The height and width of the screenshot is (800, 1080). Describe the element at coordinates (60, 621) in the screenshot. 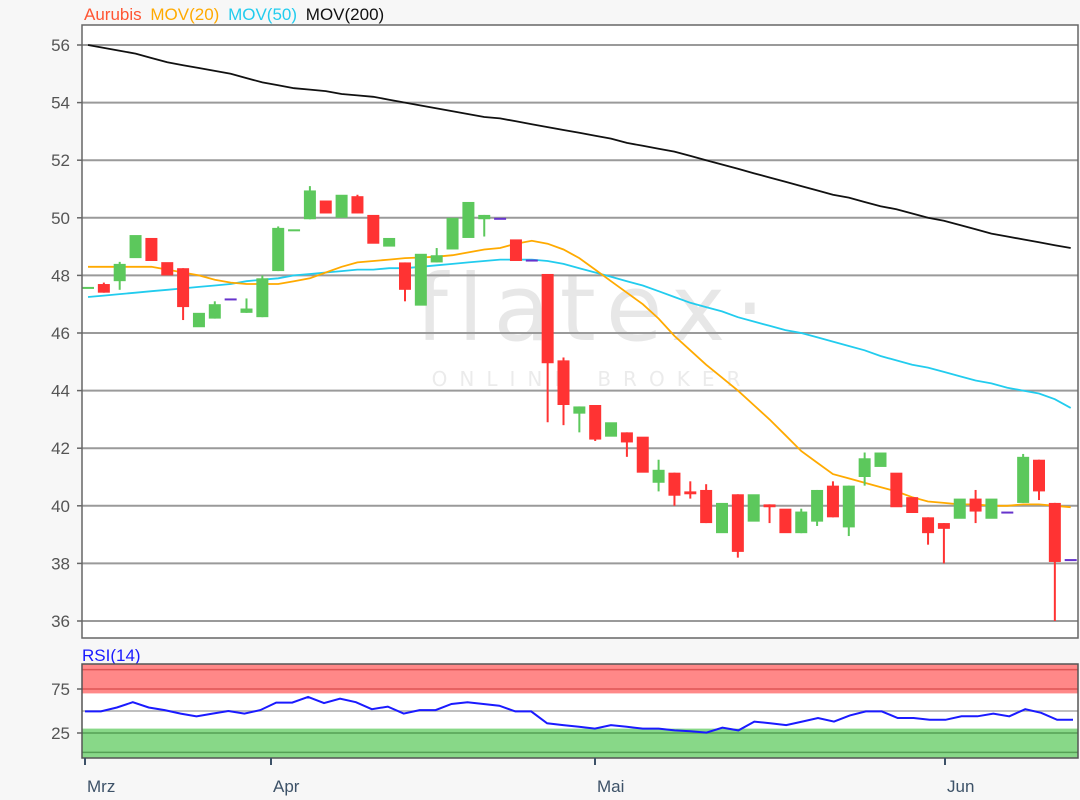

I see `y-tick-label: 36` at that location.